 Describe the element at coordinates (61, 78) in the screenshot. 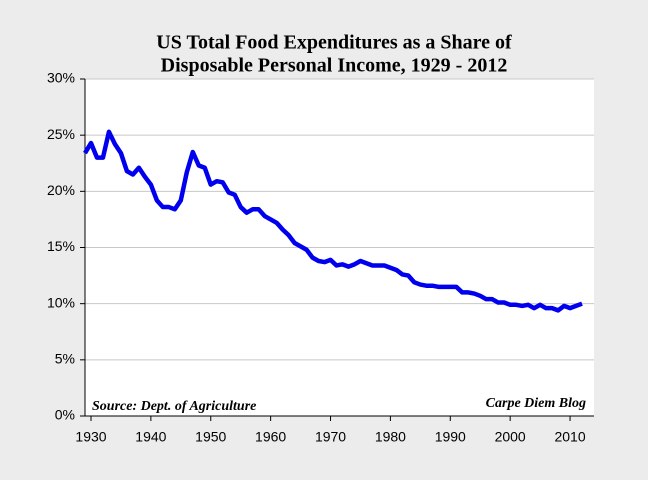

I see `y-tick-label: 30%` at that location.